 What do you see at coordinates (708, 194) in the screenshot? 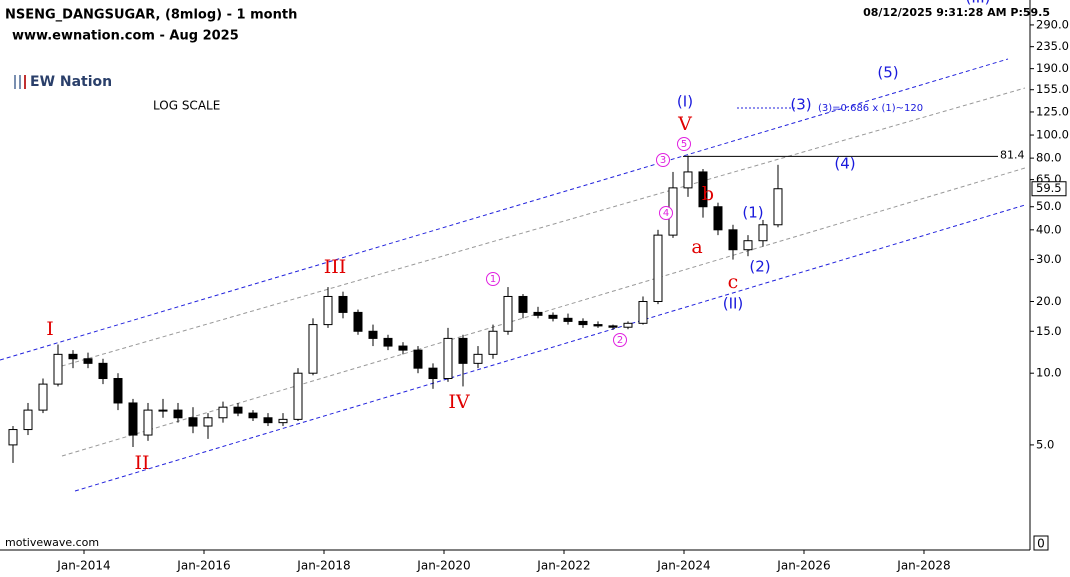
I see `wave-label: b` at bounding box center [708, 194].